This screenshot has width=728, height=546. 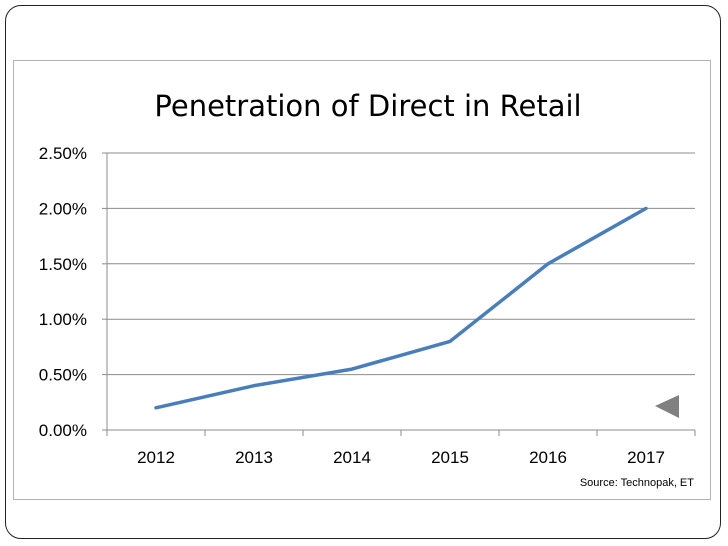 What do you see at coordinates (646, 457) in the screenshot?
I see `x-tick-label: 2017` at bounding box center [646, 457].